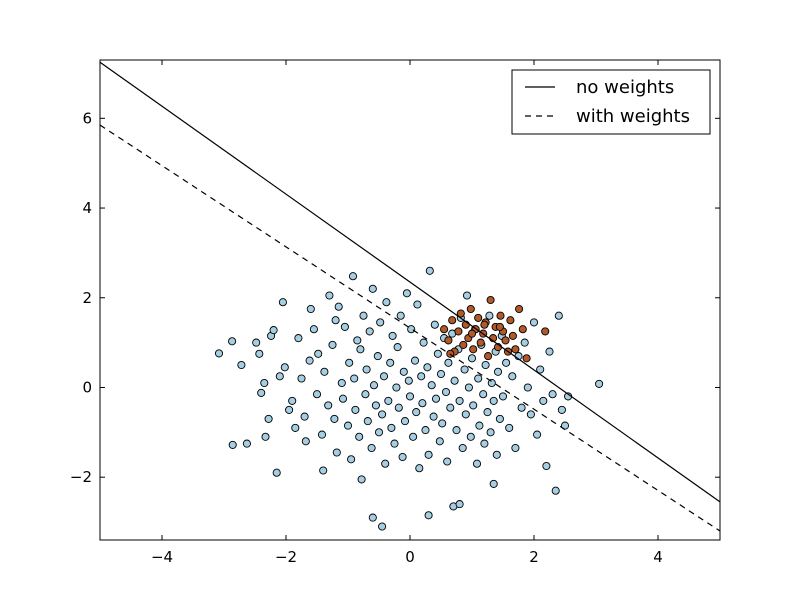  Describe the element at coordinates (286, 557) in the screenshot. I see `x-tick-label: −2` at that location.